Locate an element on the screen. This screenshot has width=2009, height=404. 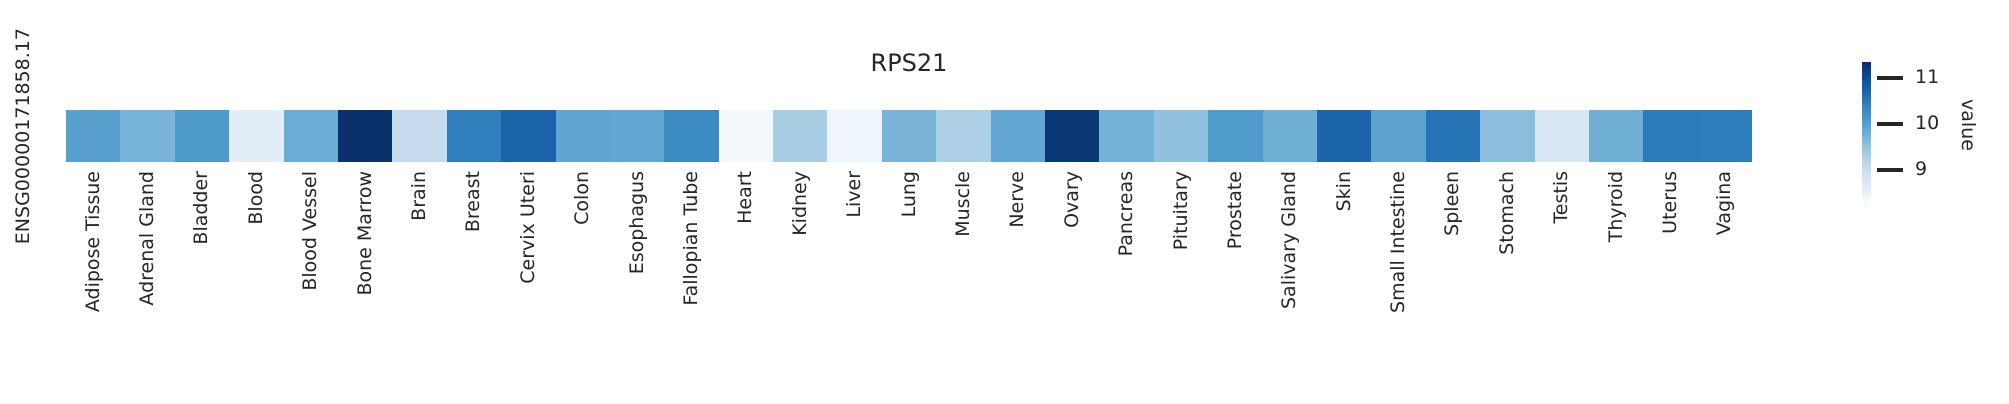
x-tick-label-liver: Liver is located at coordinates (854, 253).